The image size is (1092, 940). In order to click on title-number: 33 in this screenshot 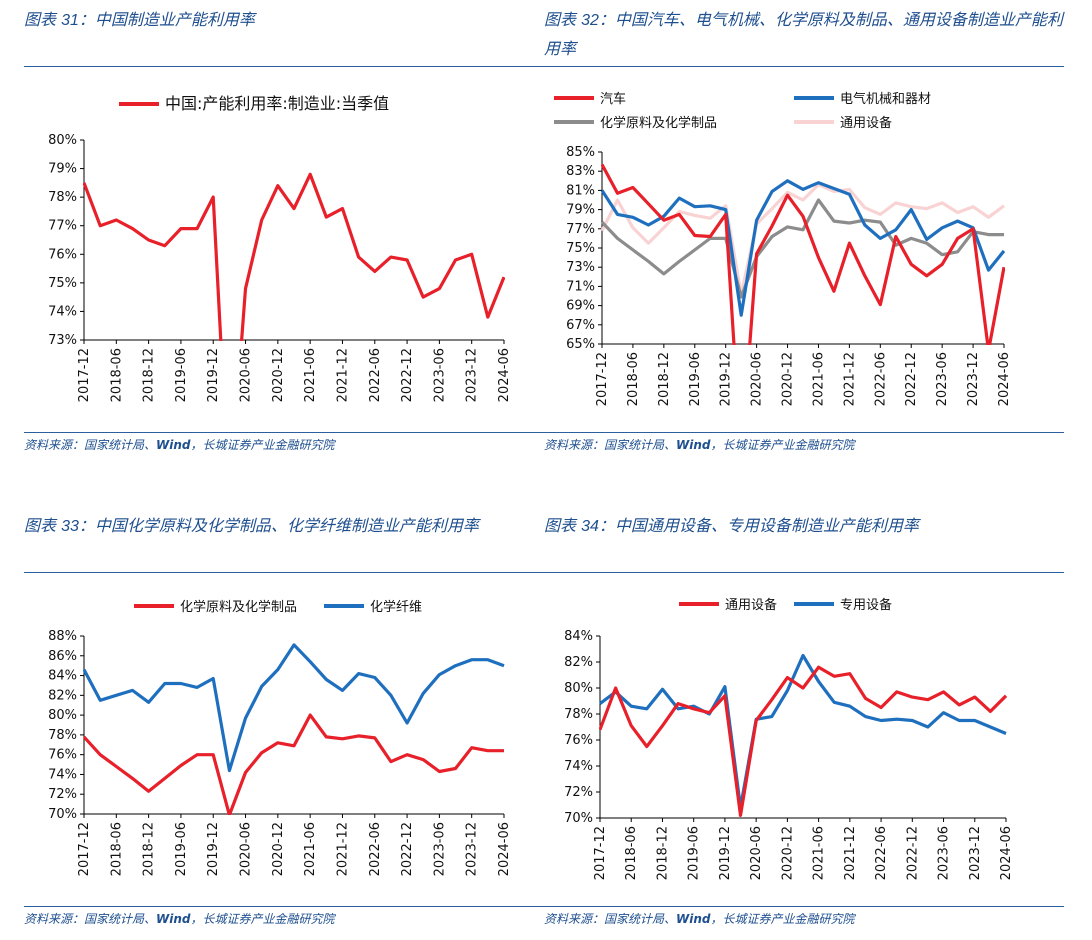, I will do `click(70, 526)`.